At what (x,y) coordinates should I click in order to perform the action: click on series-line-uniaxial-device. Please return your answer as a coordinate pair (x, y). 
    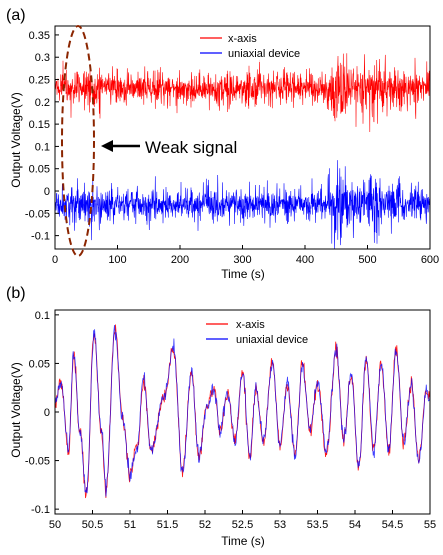
    Looking at the image, I should click on (242, 205).